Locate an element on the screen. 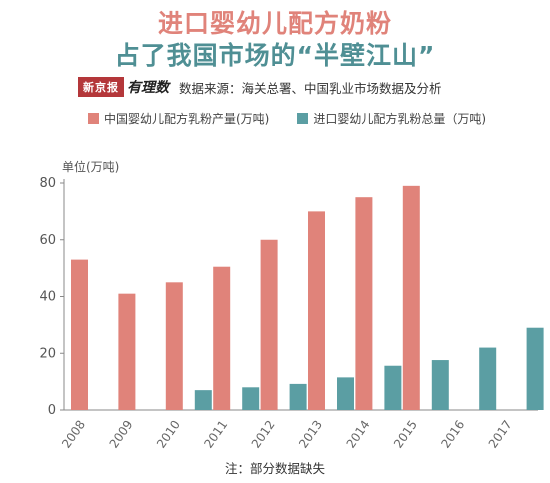 The width and height of the screenshot is (550, 483). footnote: 注：部分数据缺失 is located at coordinates (274, 468).